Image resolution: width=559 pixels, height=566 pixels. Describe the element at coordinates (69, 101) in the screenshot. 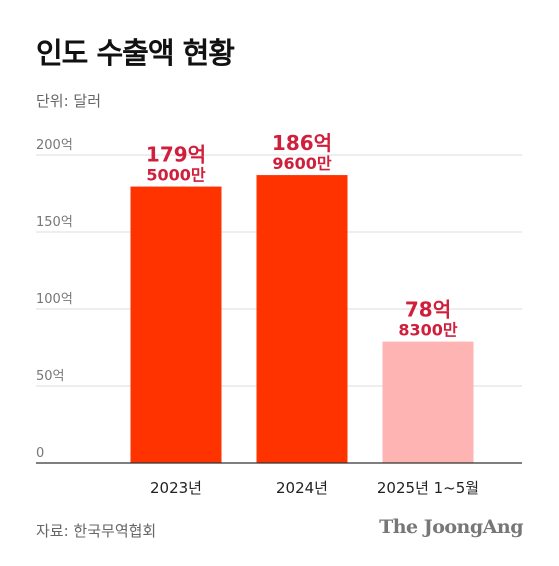

I see `unit-label: 단위: 달러` at that location.